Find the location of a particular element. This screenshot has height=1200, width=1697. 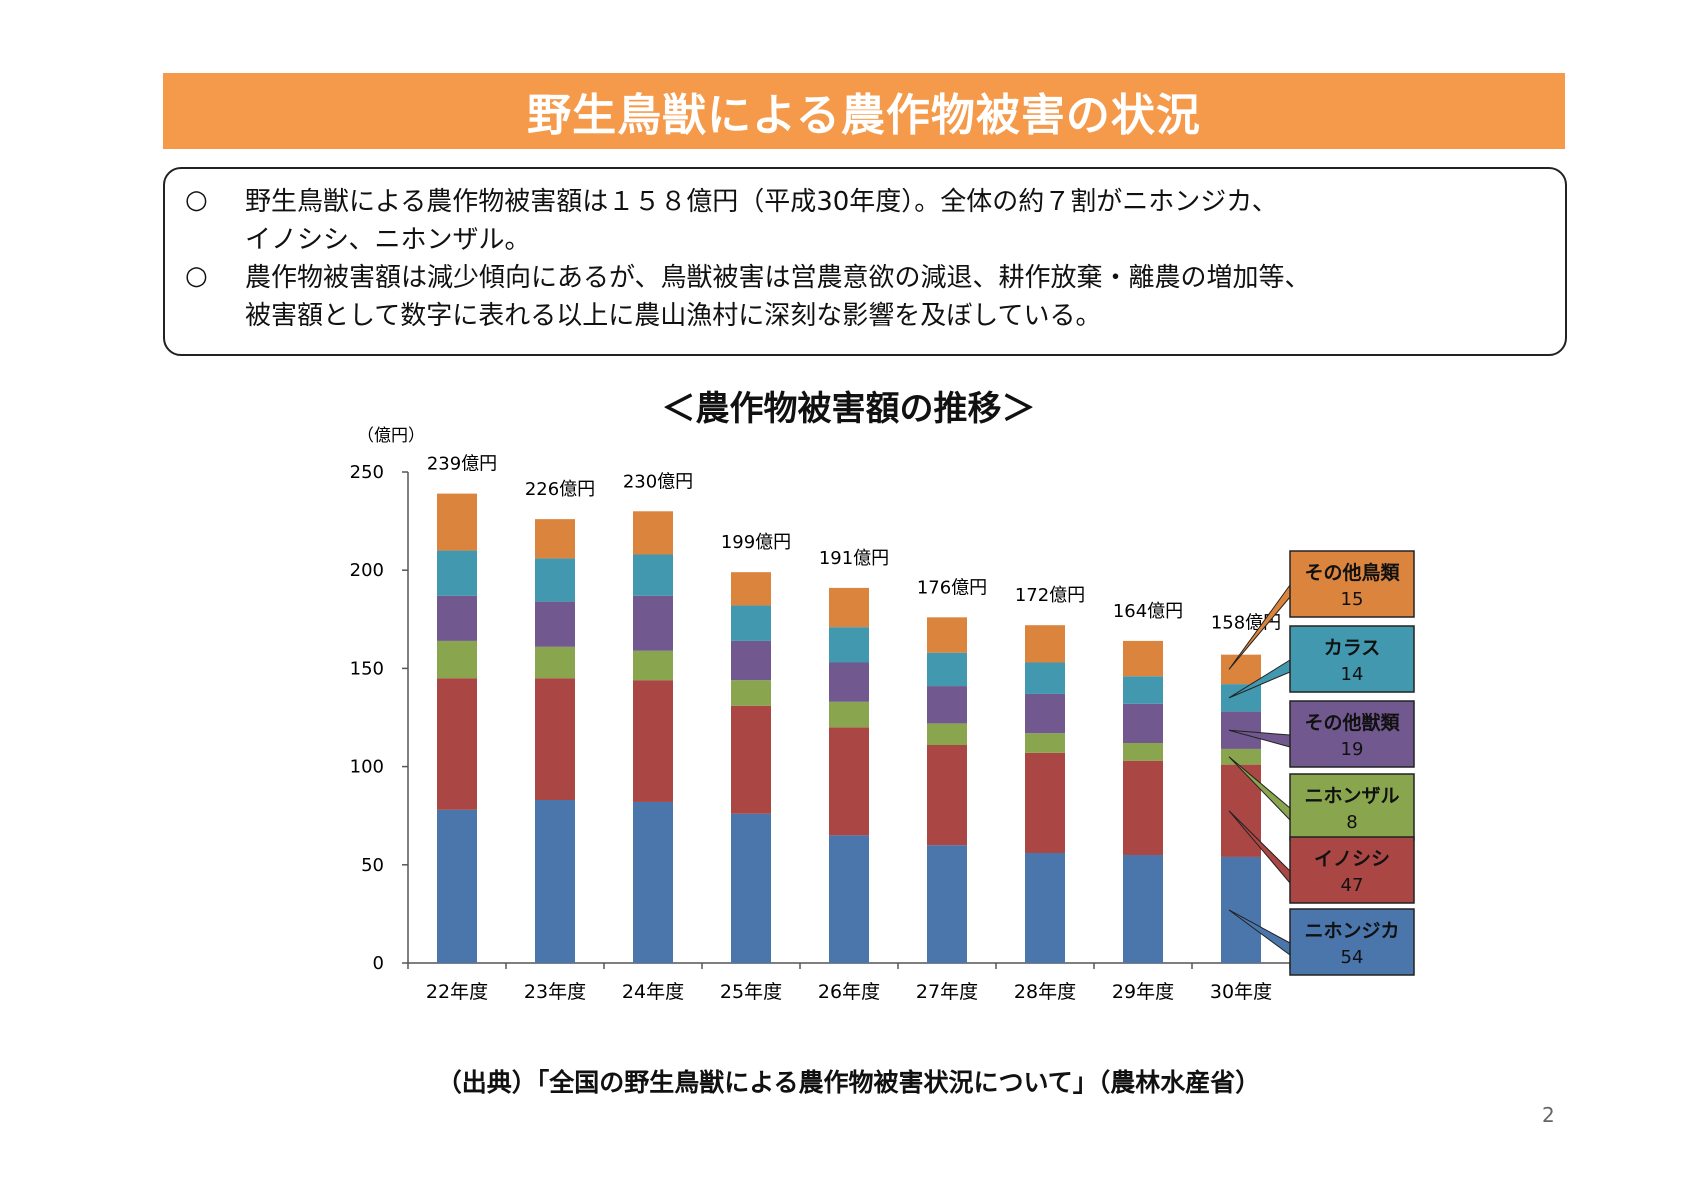

source-citation: （出典）「全国の野生鳥獣による農作物被害状況について」（農林水産省） is located at coordinates (848, 1082).